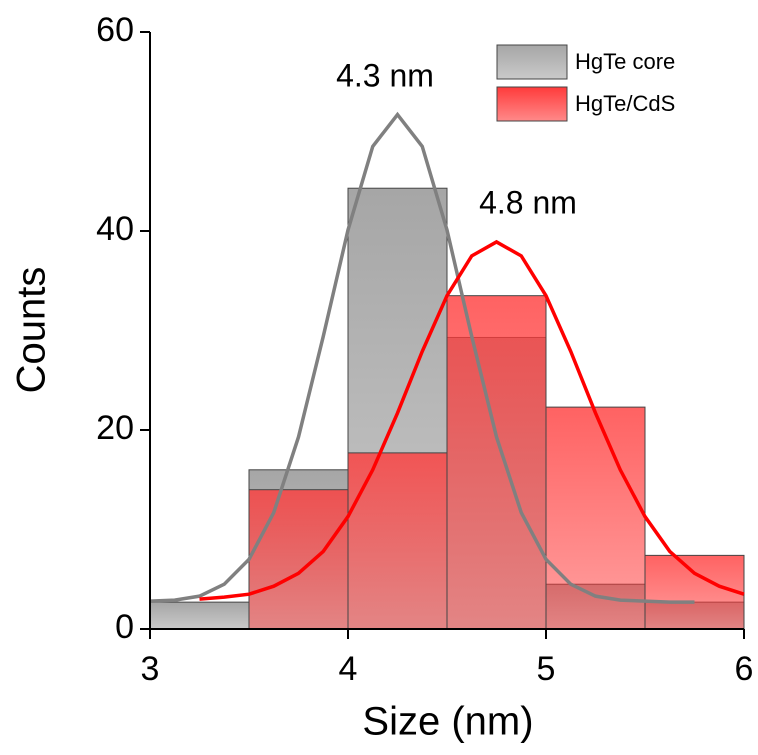 The width and height of the screenshot is (758, 755). I want to click on y-tick-label: 40, so click(115, 229).